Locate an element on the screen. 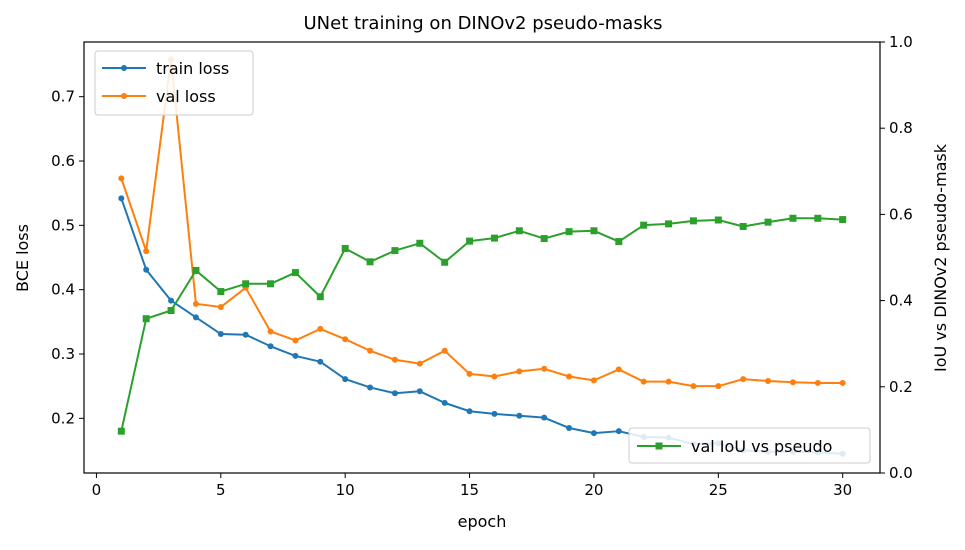  x-axis-label: epoch is located at coordinates (482, 521).